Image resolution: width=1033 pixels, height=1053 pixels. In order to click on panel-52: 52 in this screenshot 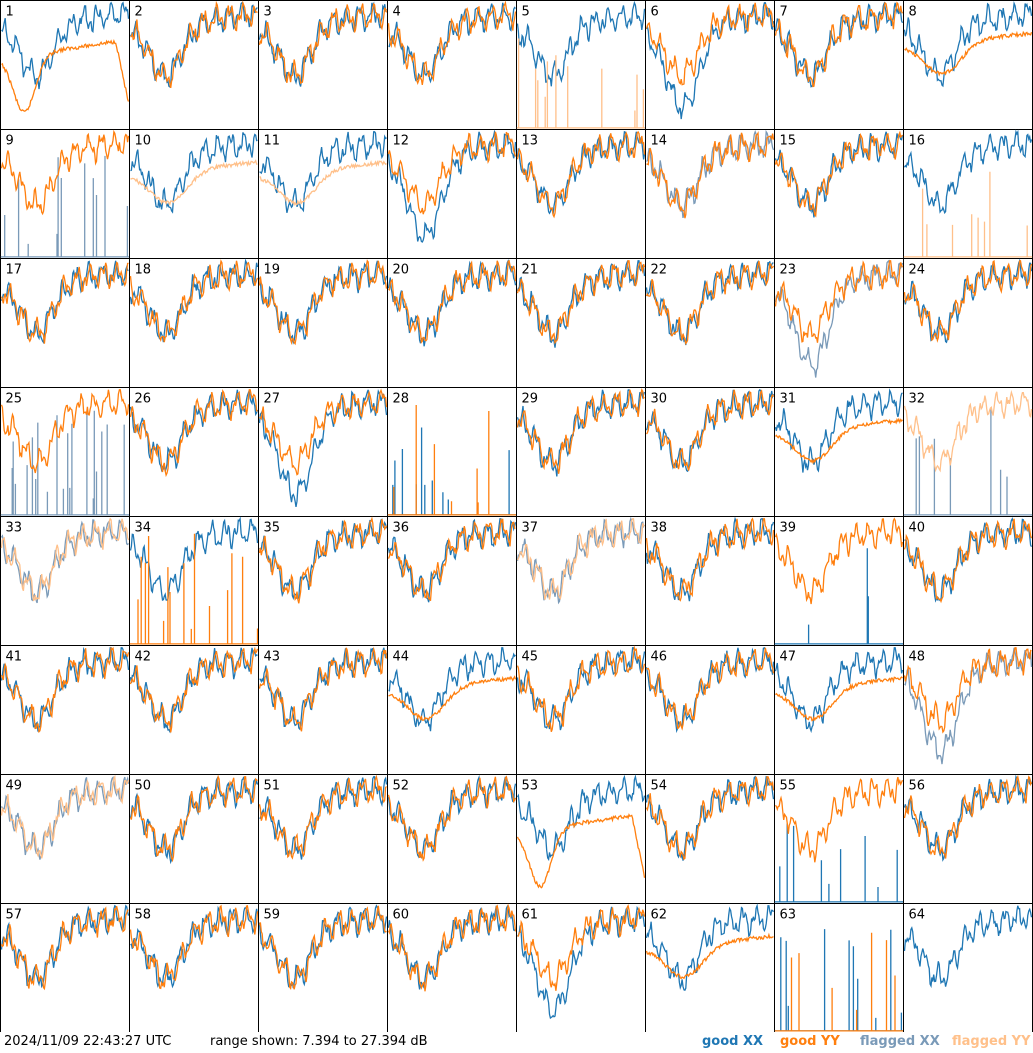, I will do `click(452, 839)`.